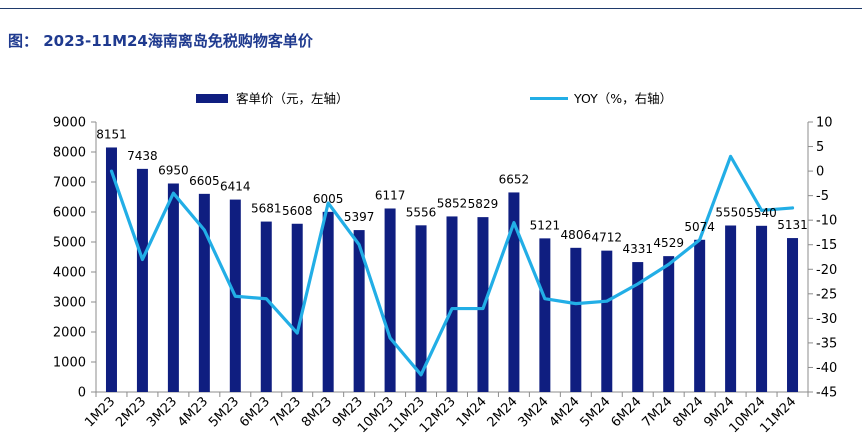 The height and width of the screenshot is (442, 862). Describe the element at coordinates (637, 249) in the screenshot. I see `bar-value-label: 4331` at that location.